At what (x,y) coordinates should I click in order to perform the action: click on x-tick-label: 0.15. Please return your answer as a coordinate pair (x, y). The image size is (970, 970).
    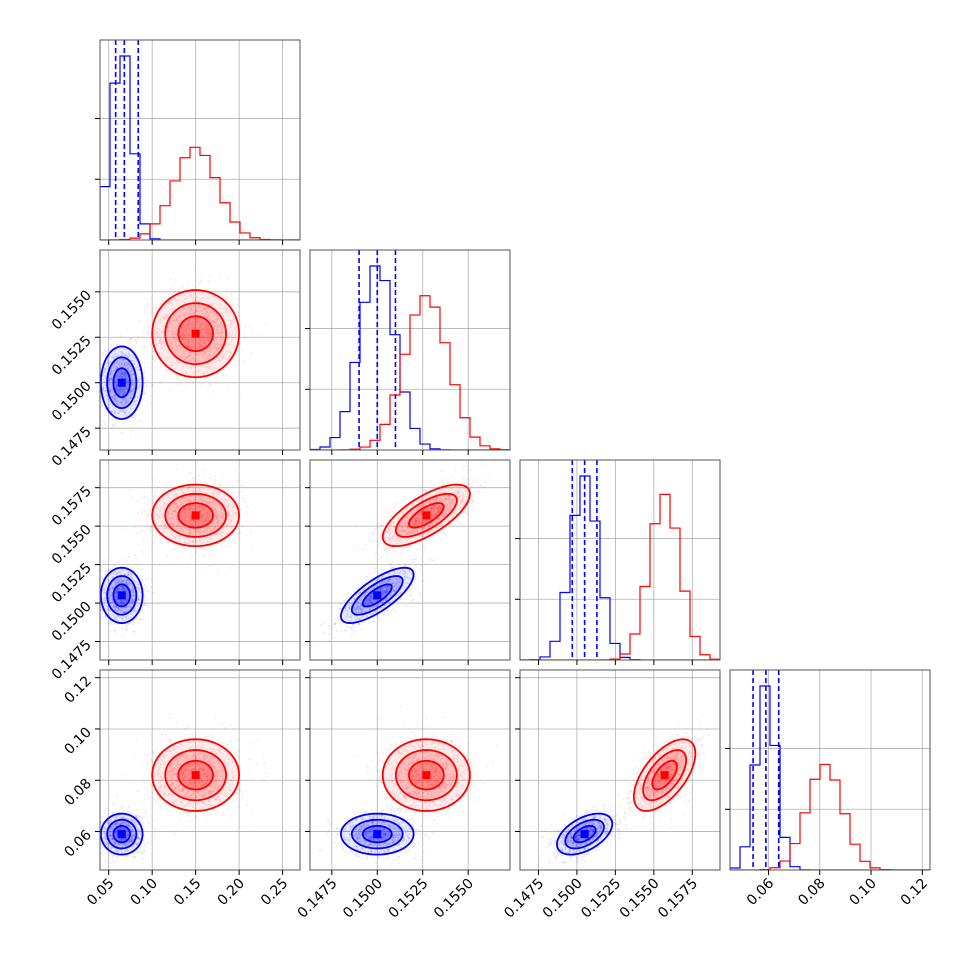
    Looking at the image, I should click on (187, 892).